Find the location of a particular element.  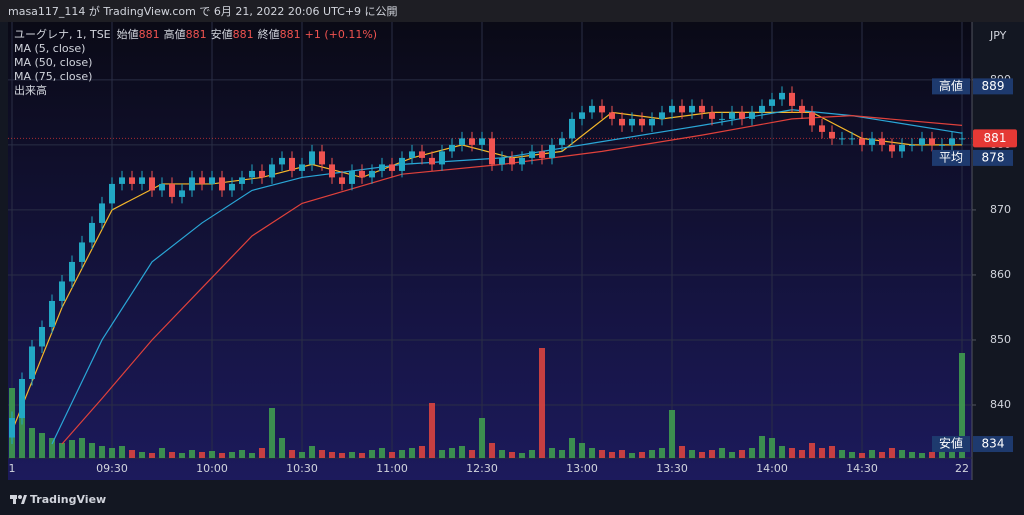

y-tick-label: 860 is located at coordinates (1000, 274).